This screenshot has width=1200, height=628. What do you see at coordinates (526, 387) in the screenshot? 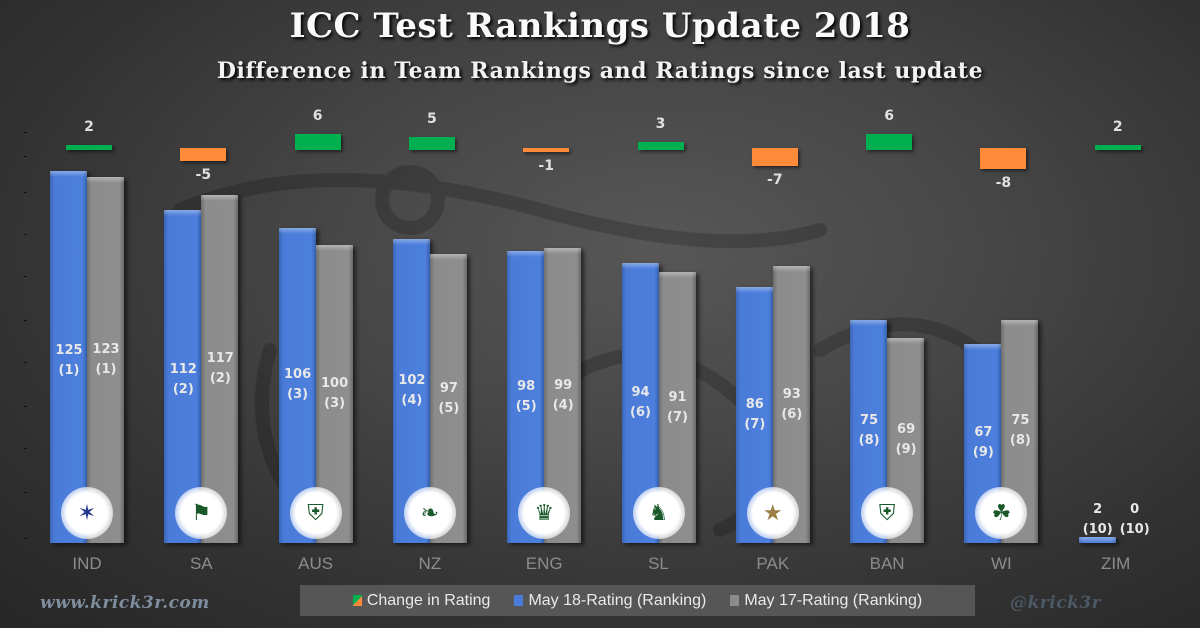
I see `label-may18-eng-value: 98` at bounding box center [526, 387].